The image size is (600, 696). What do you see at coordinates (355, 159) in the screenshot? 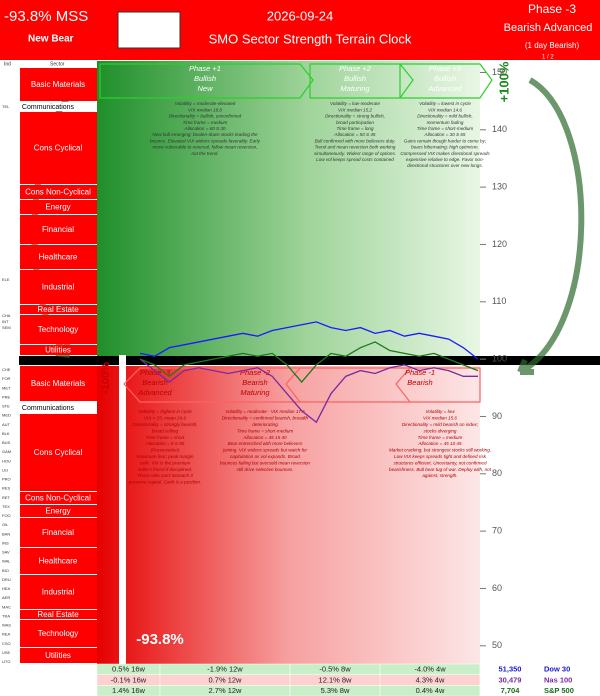
I see `phase-note: Low vol keeps spread costs contained` at bounding box center [355, 159].